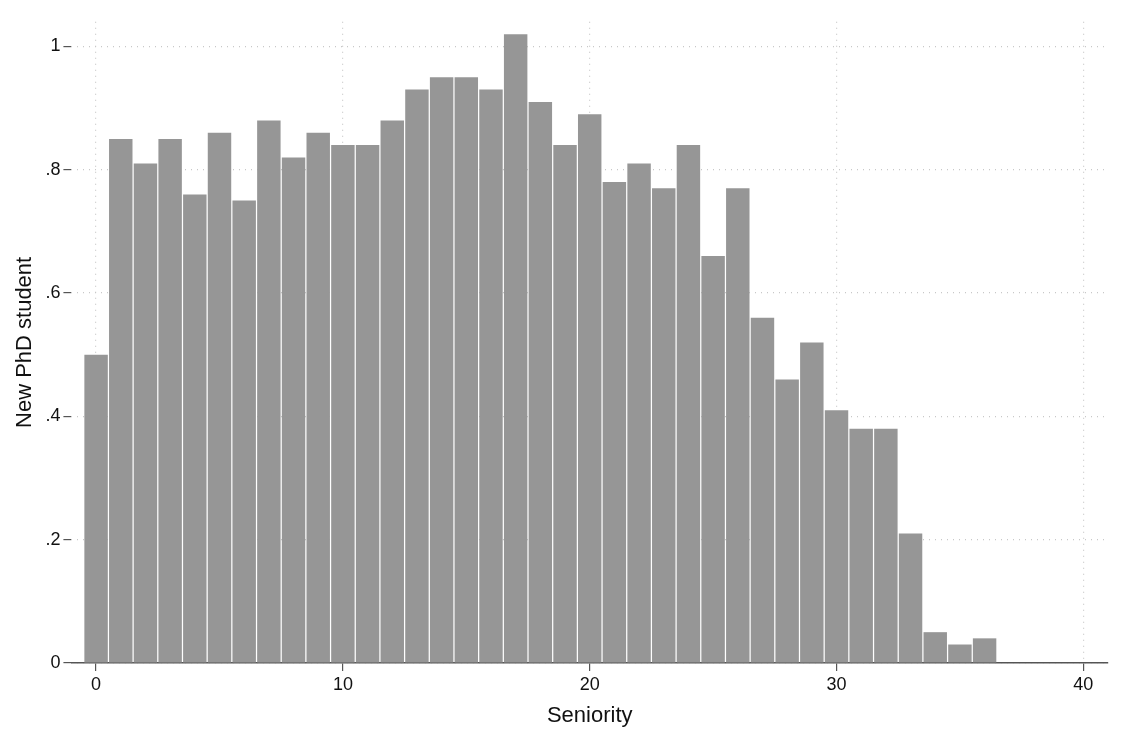 The image size is (1147, 743). I want to click on y-axis-title: New PhD student, so click(24, 342).